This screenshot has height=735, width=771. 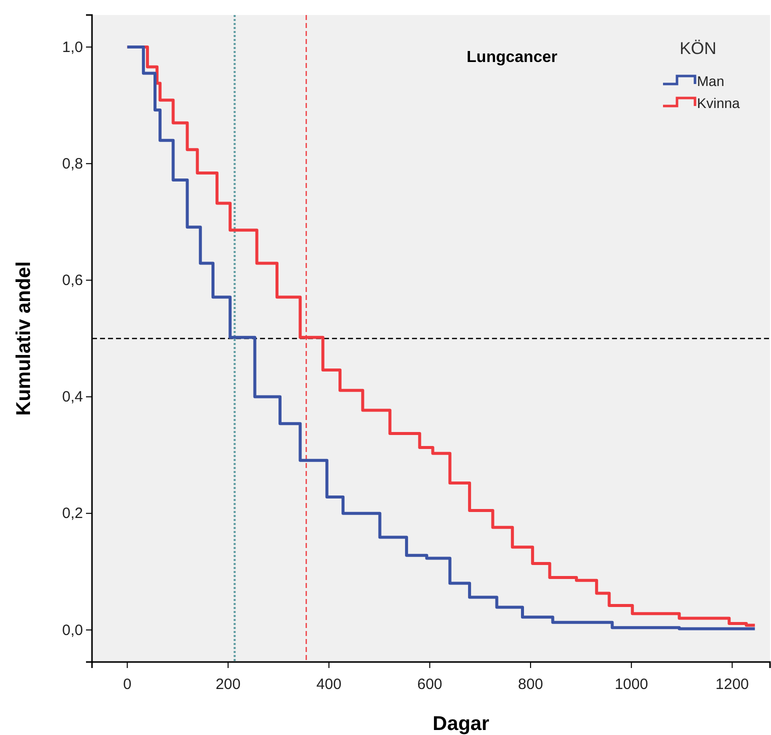 What do you see at coordinates (72, 513) in the screenshot?
I see `y-tick-label: 0,2` at bounding box center [72, 513].